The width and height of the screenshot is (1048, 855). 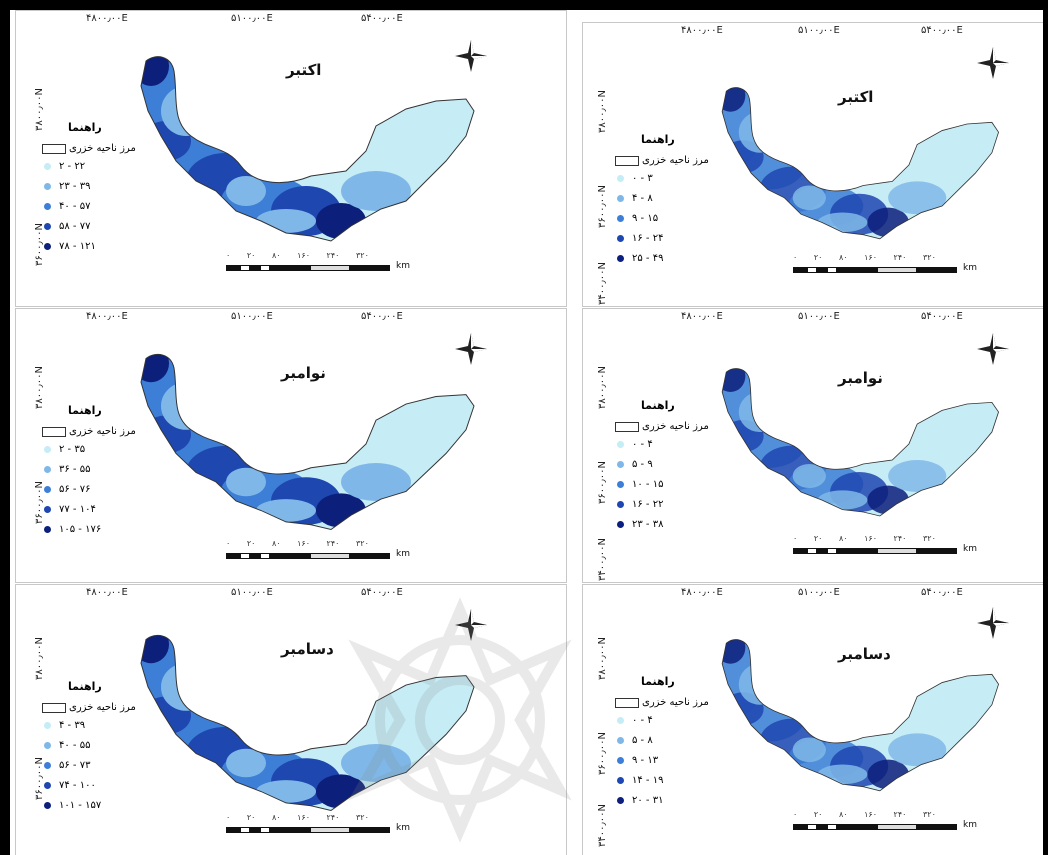 What do you see at coordinates (75, 745) in the screenshot?
I see `legend-class-label: ۴۰ - ۵۵` at bounding box center [75, 745].